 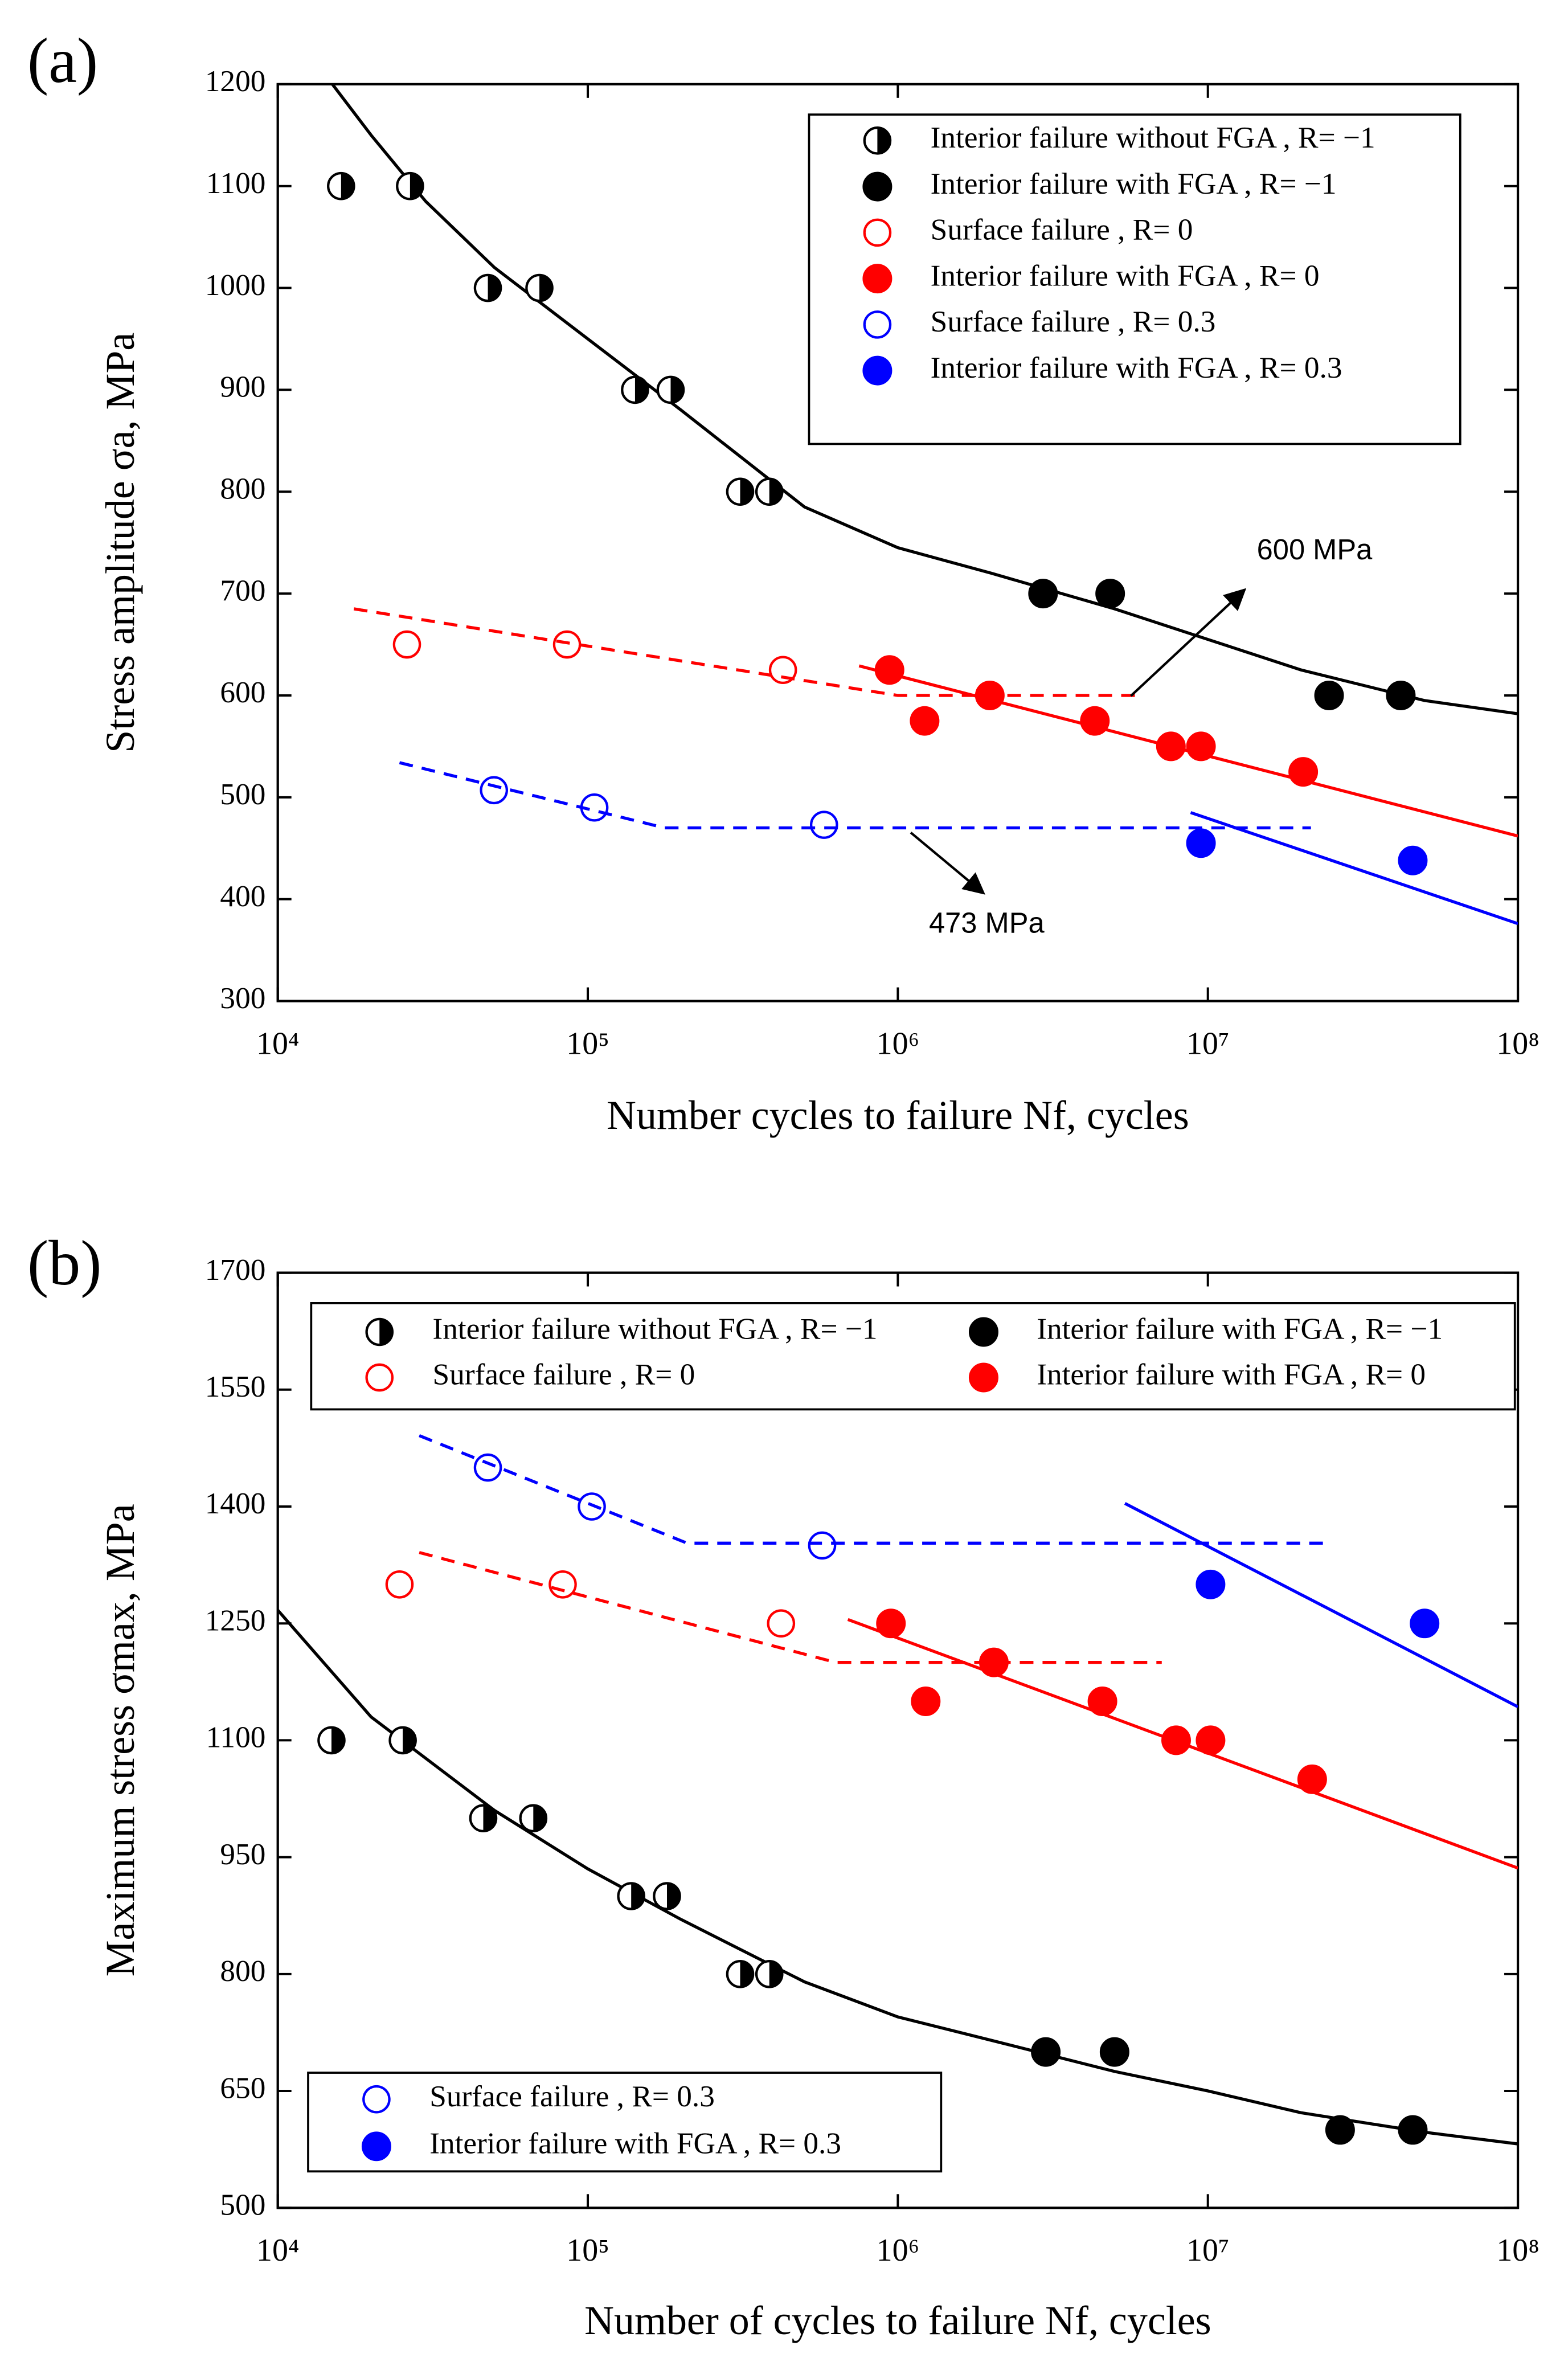 What do you see at coordinates (564, 1374) in the screenshot?
I see `legend-label: Surface failure , R= 0` at bounding box center [564, 1374].